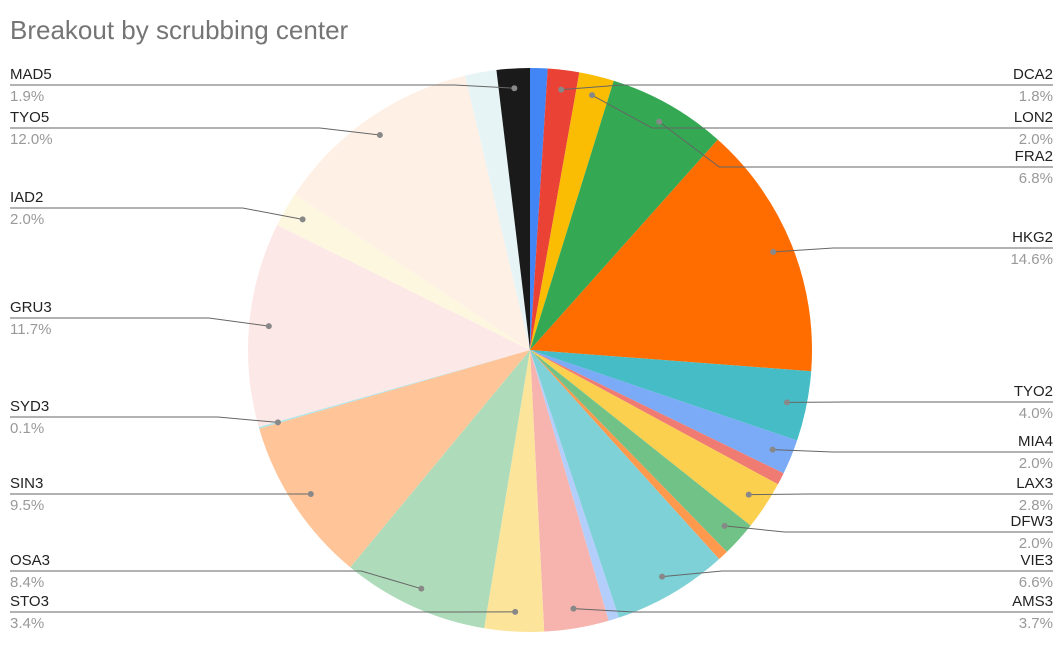  I want to click on label-value: 9.5%, so click(27, 505).